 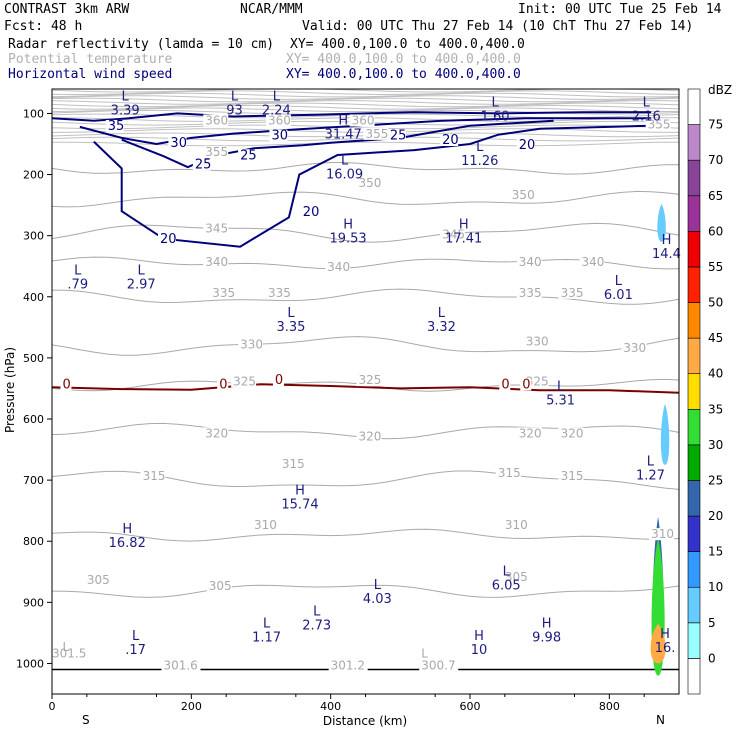 I want to click on theta-label: 355, so click(x=377, y=134).